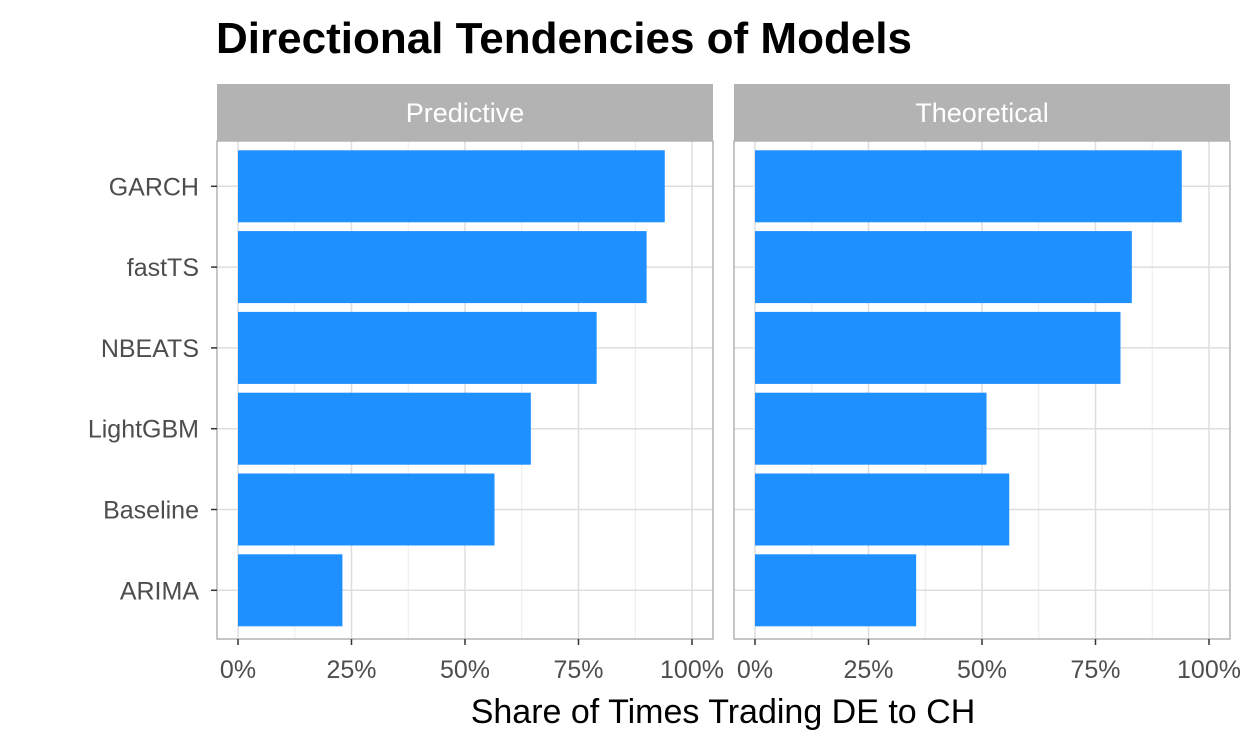 The height and width of the screenshot is (750, 1250). Describe the element at coordinates (871, 428) in the screenshot. I see `bar-theoretical-lightgbm` at that location.